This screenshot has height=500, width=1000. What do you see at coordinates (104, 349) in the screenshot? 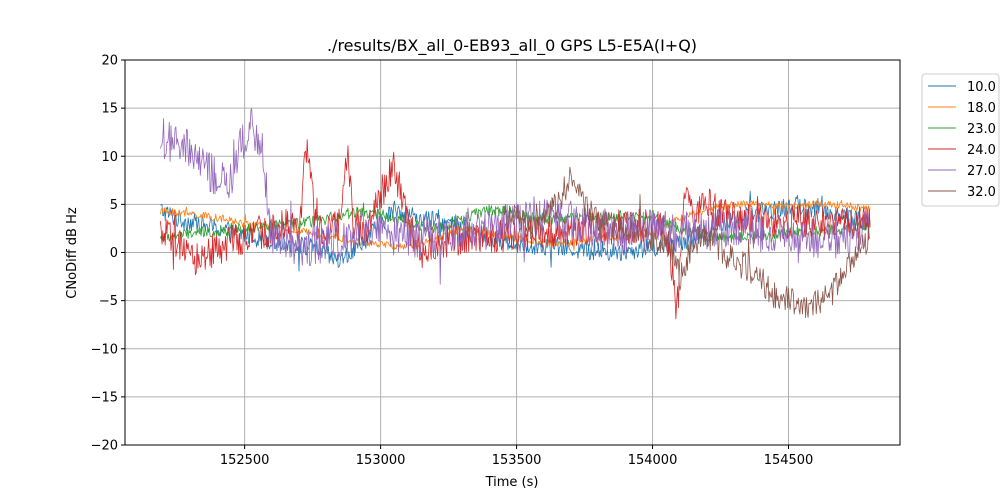
I see `y-tick-label: −10` at bounding box center [104, 349].